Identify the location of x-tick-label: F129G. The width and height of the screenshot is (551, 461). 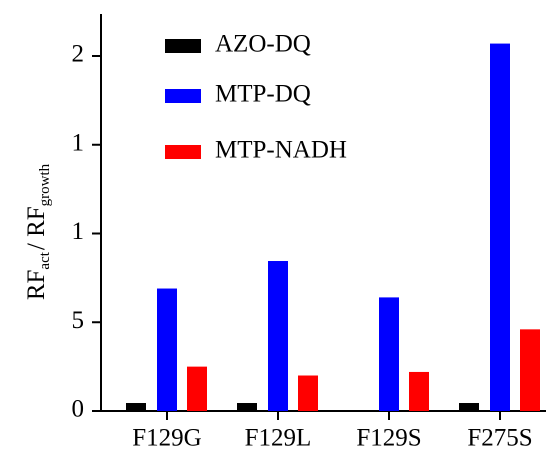
(166, 438).